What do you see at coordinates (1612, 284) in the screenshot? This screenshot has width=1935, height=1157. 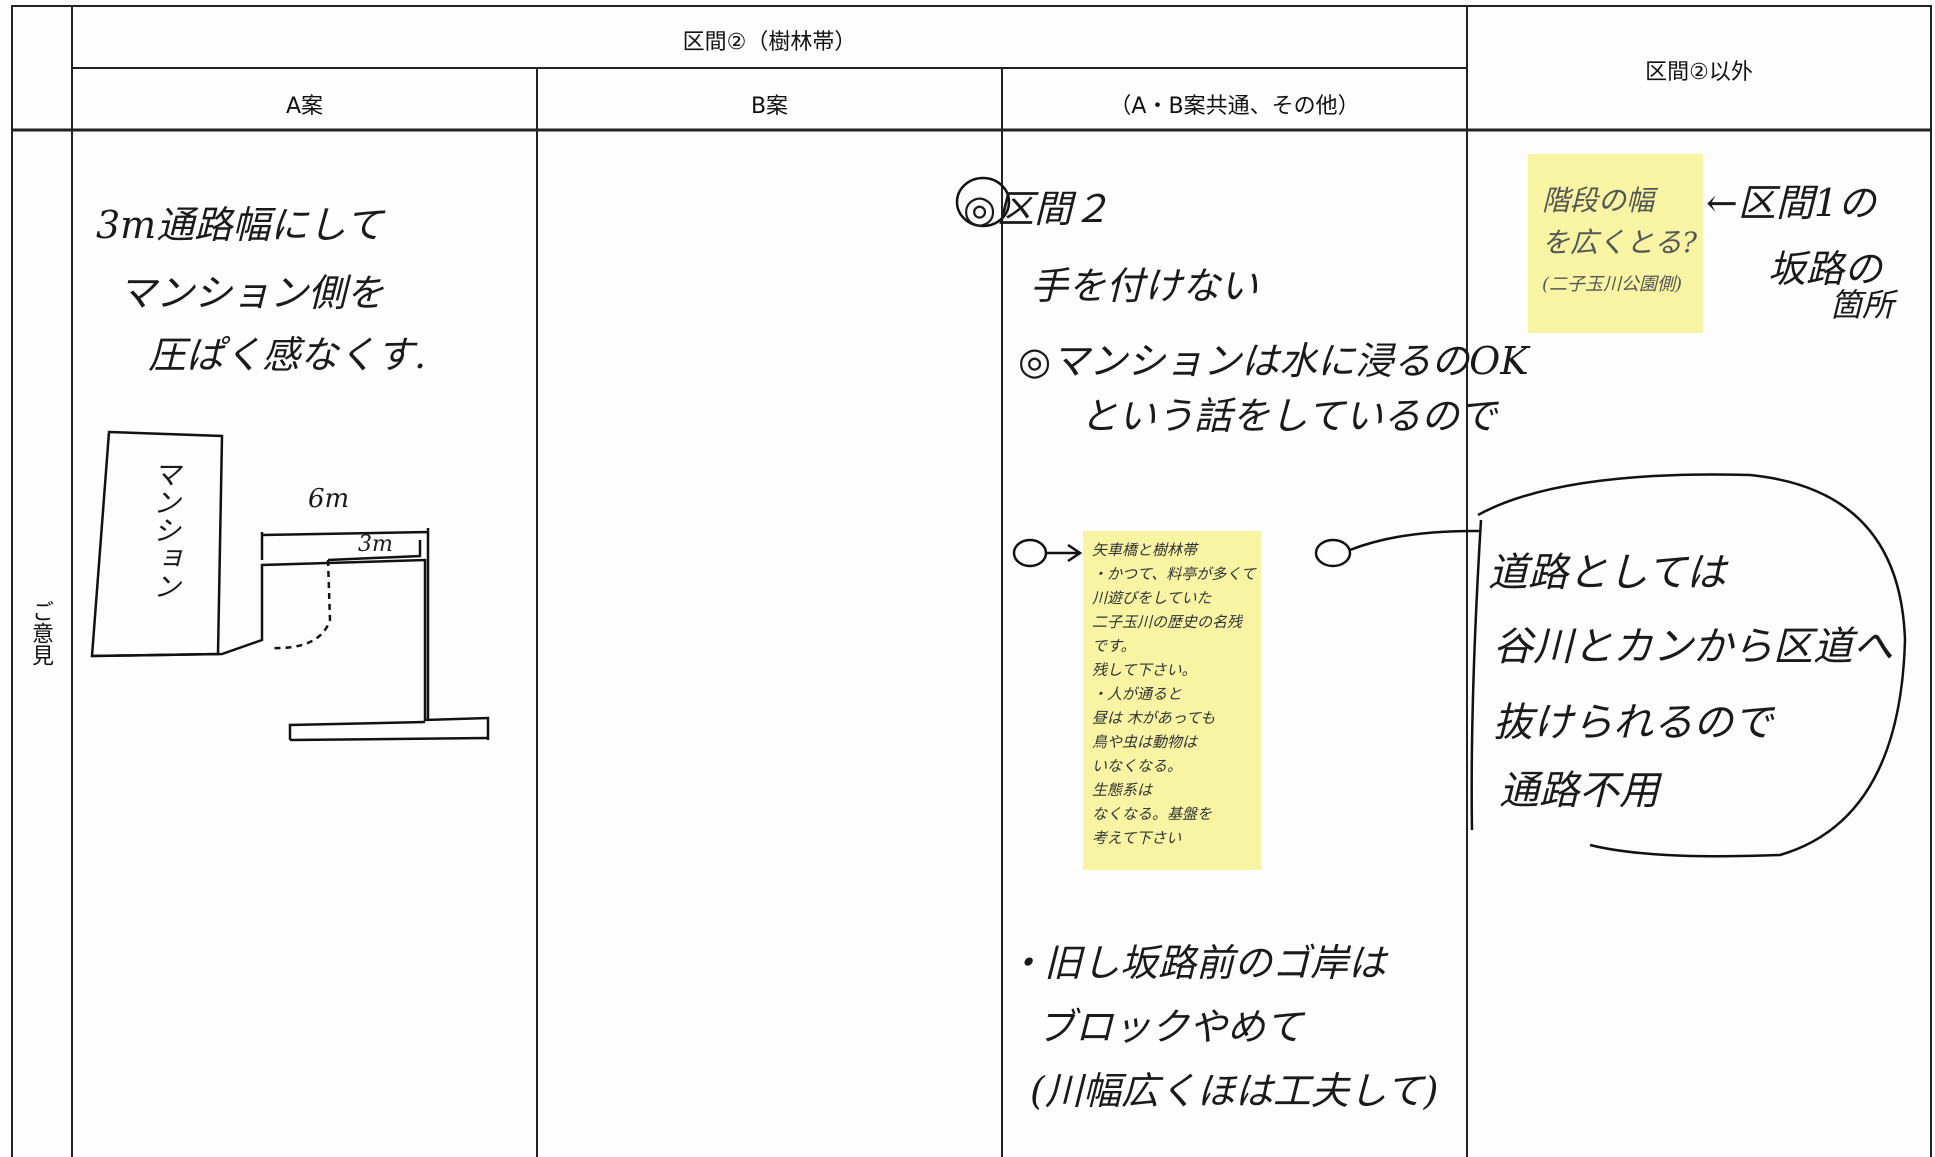 I see `sticky-text: (二子玉川公園側)` at bounding box center [1612, 284].